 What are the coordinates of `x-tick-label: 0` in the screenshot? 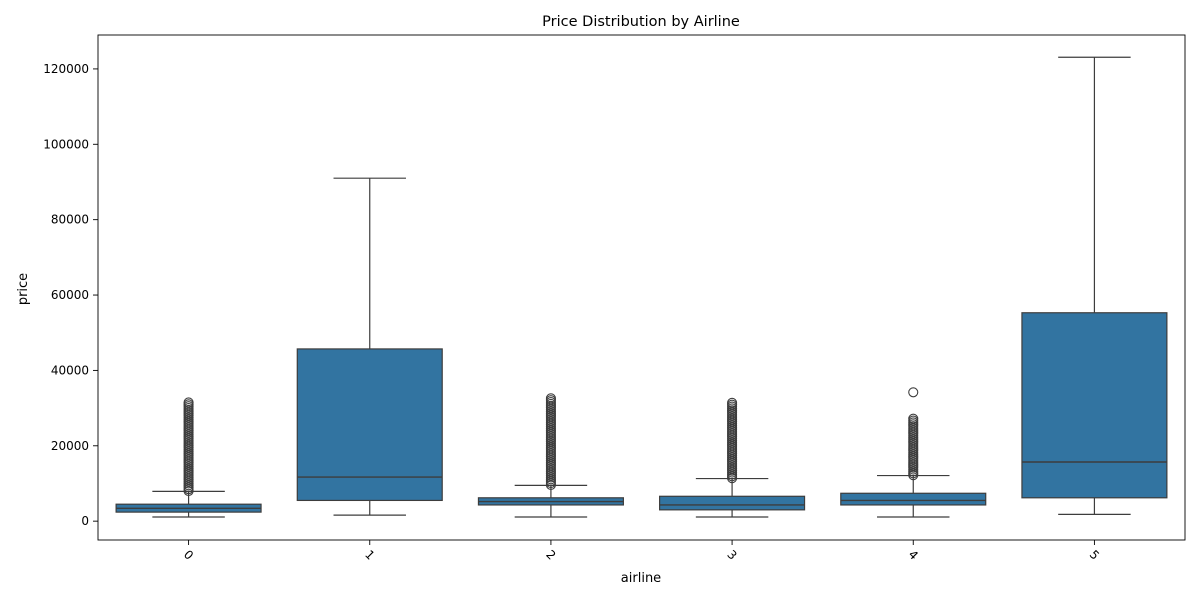 It's located at (188, 554).